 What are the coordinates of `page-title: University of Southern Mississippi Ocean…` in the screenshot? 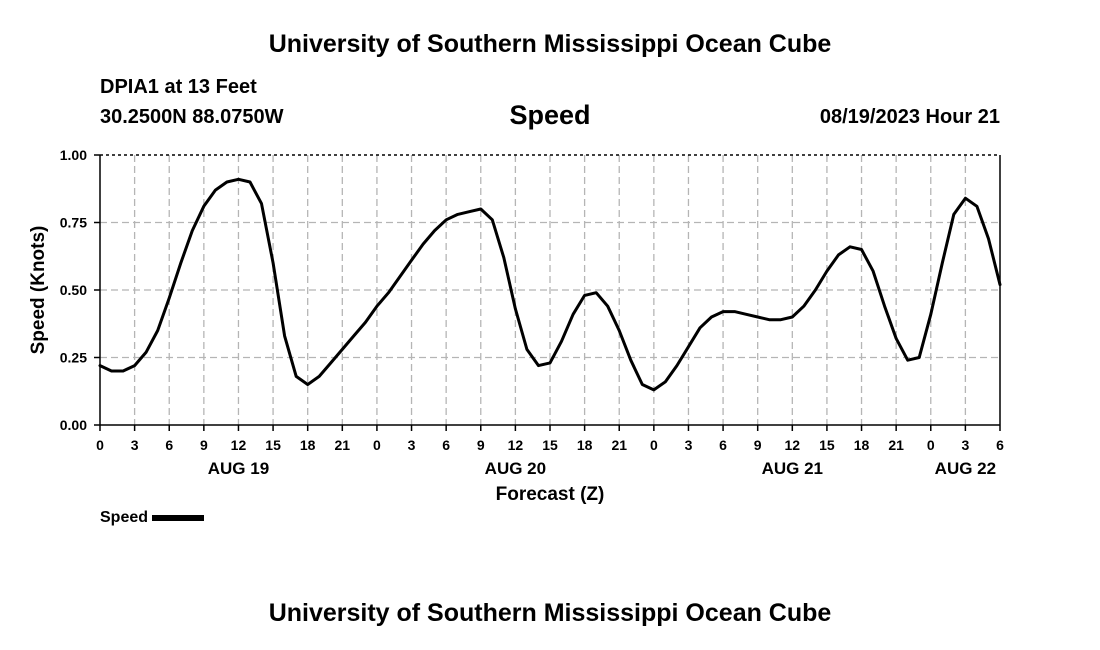 It's located at (550, 44).